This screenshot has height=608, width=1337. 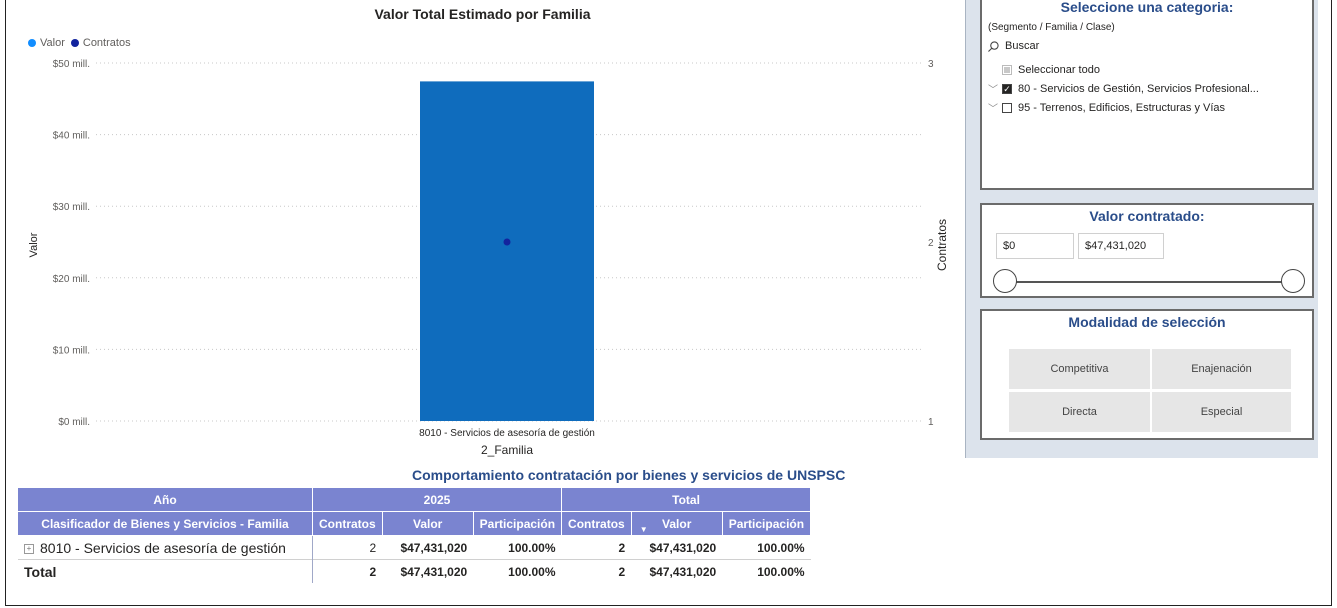 What do you see at coordinates (1147, 322) in the screenshot?
I see `modality-slicer-title: Modalidad de selección` at bounding box center [1147, 322].